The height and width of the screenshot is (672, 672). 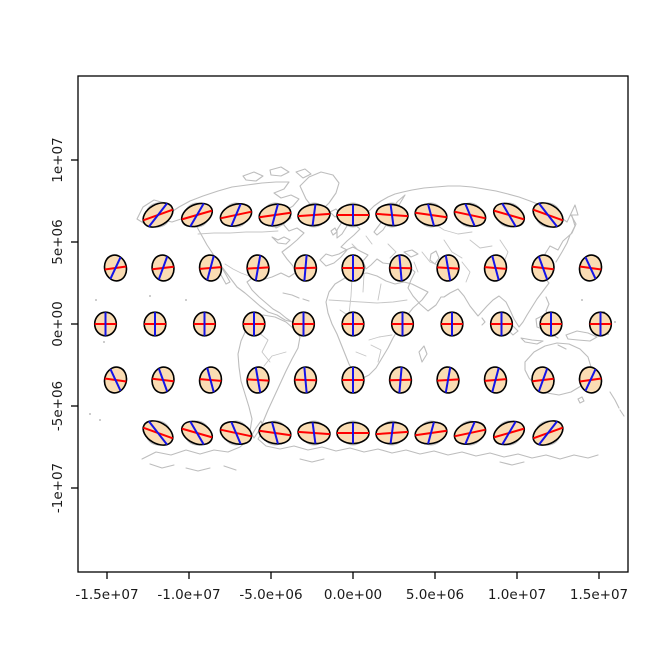 What do you see at coordinates (106, 595) in the screenshot?
I see `x-tick-label: -1.5e+07` at bounding box center [106, 595].